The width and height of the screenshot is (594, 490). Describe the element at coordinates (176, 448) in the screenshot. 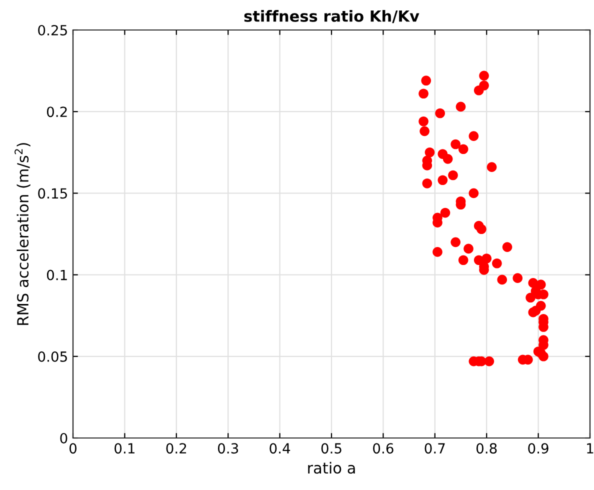

I see `x-tick-label: 0.2` at that location.